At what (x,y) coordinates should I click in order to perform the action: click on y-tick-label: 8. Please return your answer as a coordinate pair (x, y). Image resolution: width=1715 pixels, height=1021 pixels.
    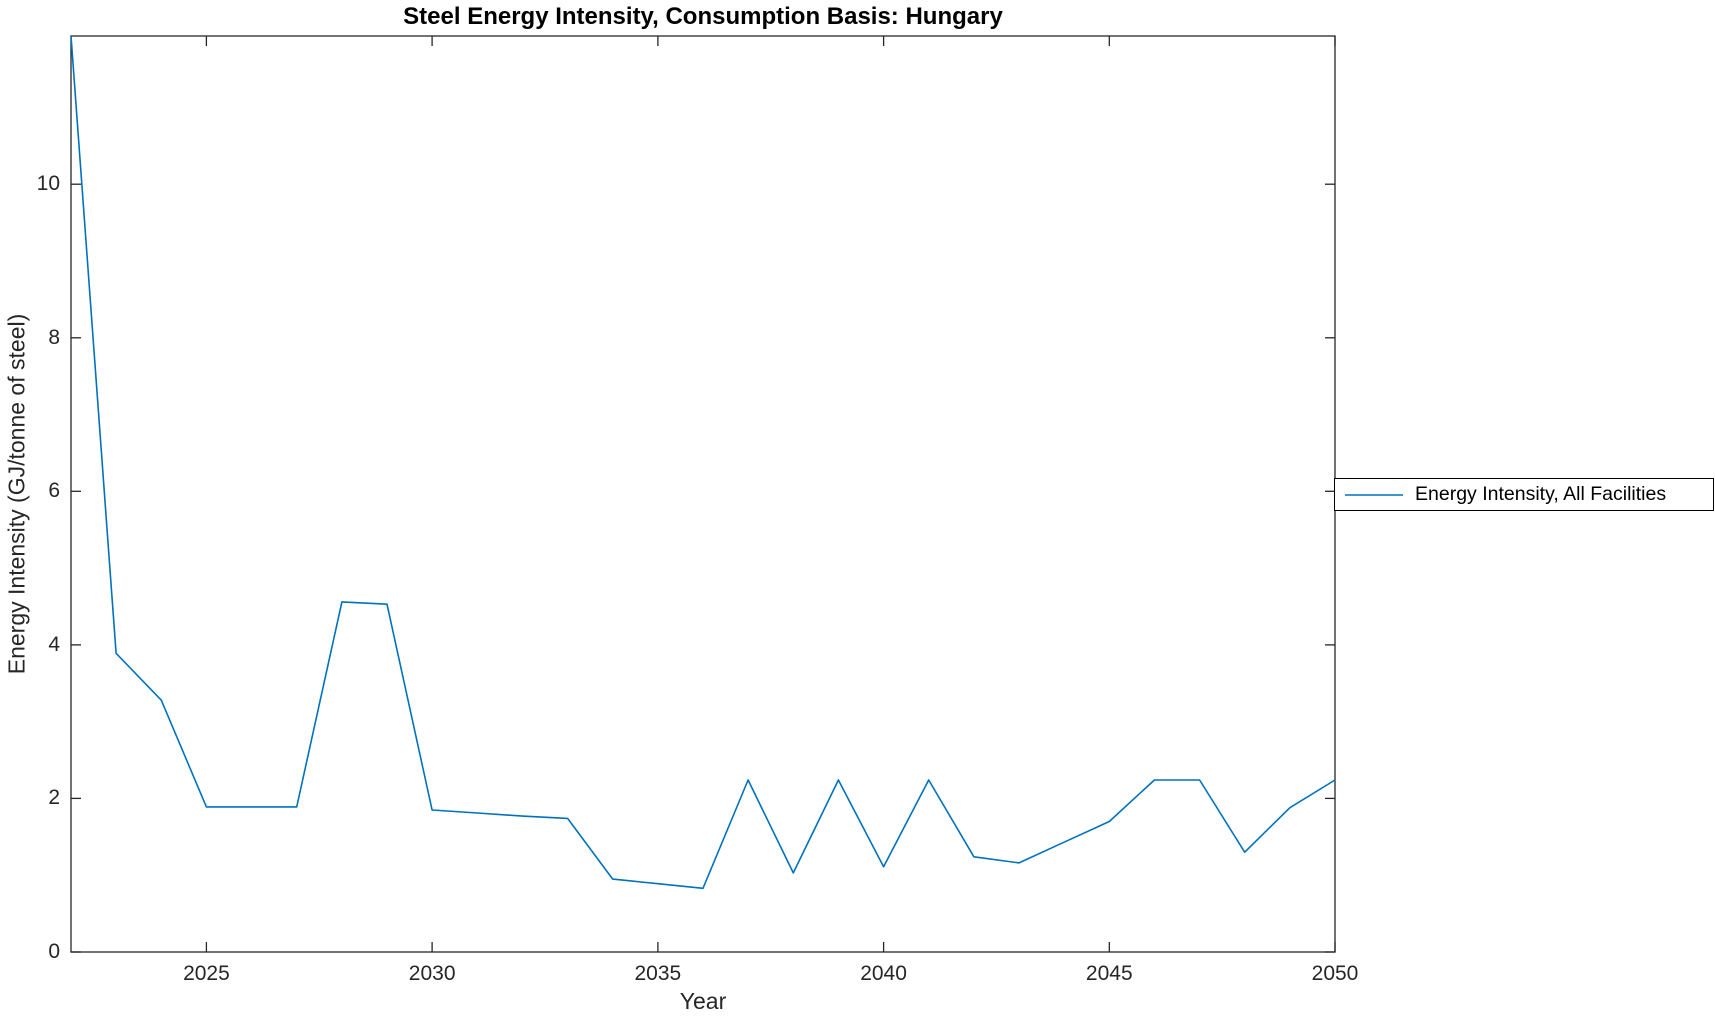
    Looking at the image, I should click on (54, 337).